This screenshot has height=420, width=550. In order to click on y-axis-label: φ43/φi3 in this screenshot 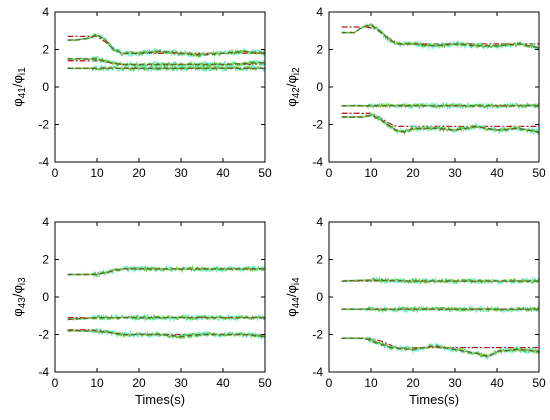, I will do `click(19, 297)`.